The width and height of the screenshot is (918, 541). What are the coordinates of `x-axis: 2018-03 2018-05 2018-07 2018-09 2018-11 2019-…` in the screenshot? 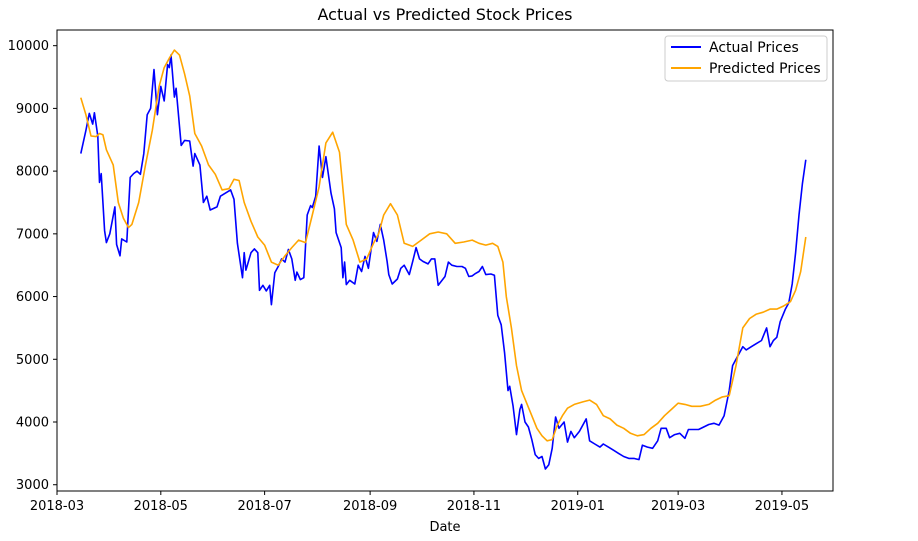 It's located at (419, 502).